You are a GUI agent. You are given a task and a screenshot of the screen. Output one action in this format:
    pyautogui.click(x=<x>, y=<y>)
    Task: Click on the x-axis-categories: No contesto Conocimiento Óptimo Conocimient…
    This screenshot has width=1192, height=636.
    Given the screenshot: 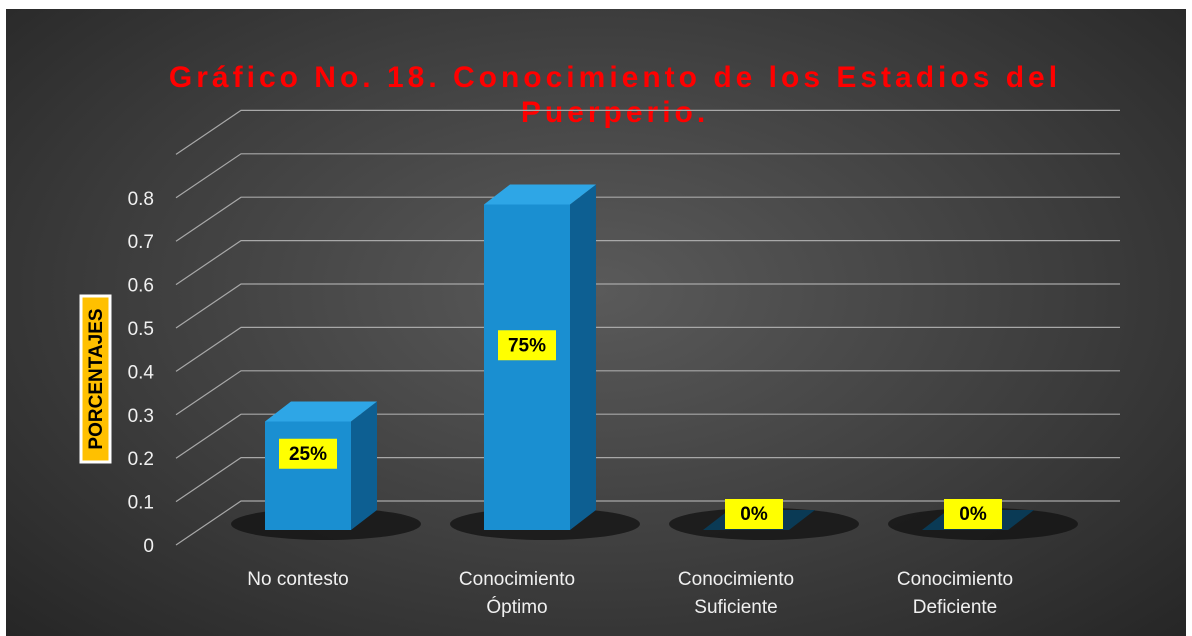 What is the action you would take?
    pyautogui.click(x=630, y=593)
    